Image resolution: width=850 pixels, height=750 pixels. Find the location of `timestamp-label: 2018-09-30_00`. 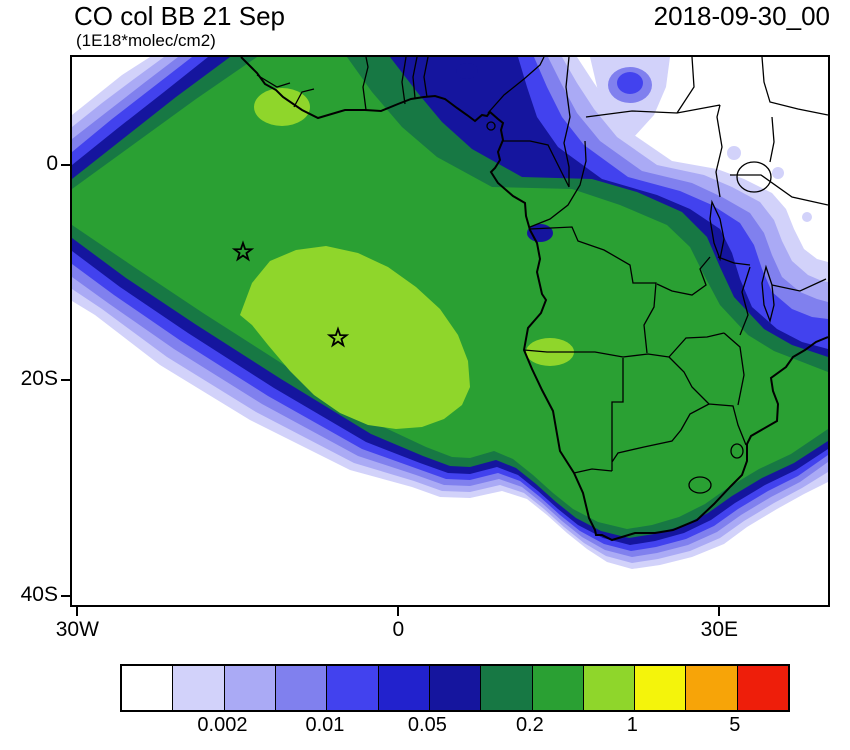

timestamp-label: 2018-09-30_00 is located at coordinates (741, 16).